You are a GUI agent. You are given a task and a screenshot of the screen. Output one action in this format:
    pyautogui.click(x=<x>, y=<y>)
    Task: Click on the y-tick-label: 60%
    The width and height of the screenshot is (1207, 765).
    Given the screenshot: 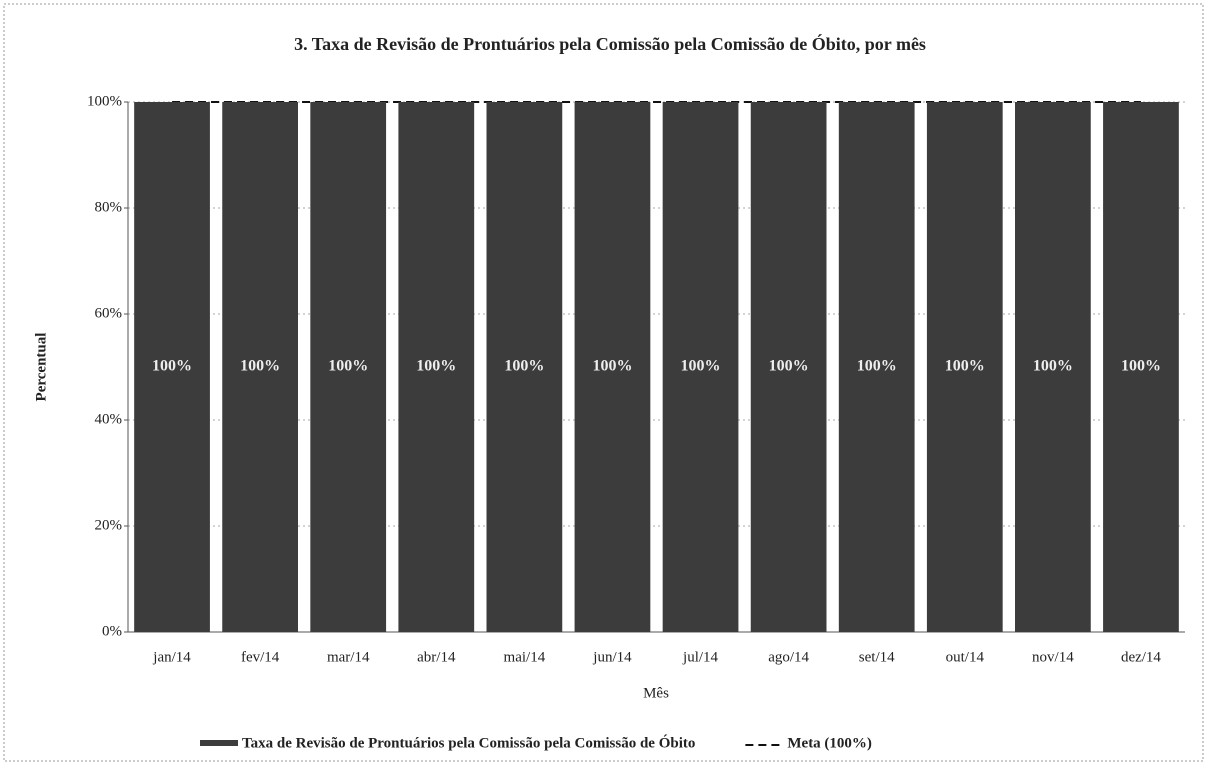 What is the action you would take?
    pyautogui.click(x=109, y=313)
    